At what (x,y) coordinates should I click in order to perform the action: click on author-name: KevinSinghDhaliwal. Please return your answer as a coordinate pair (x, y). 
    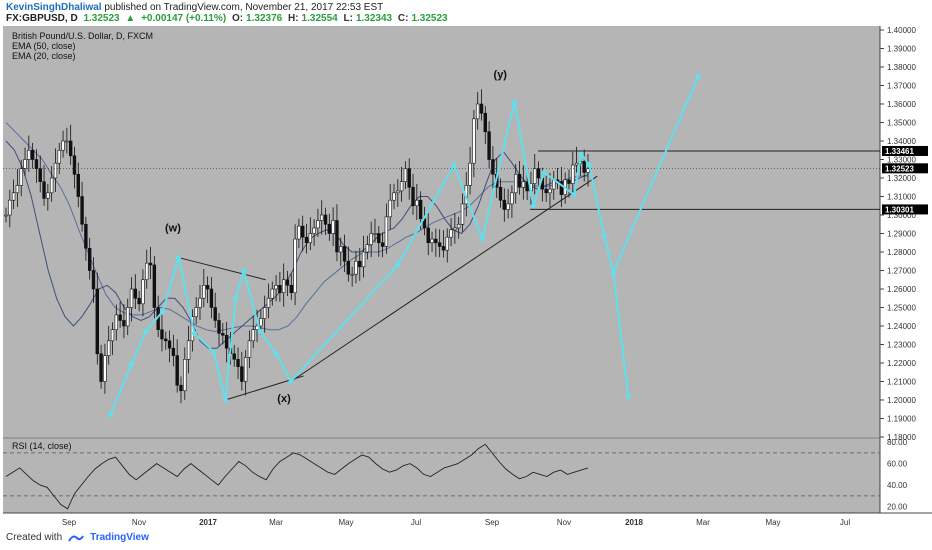
    Looking at the image, I should click on (54, 7).